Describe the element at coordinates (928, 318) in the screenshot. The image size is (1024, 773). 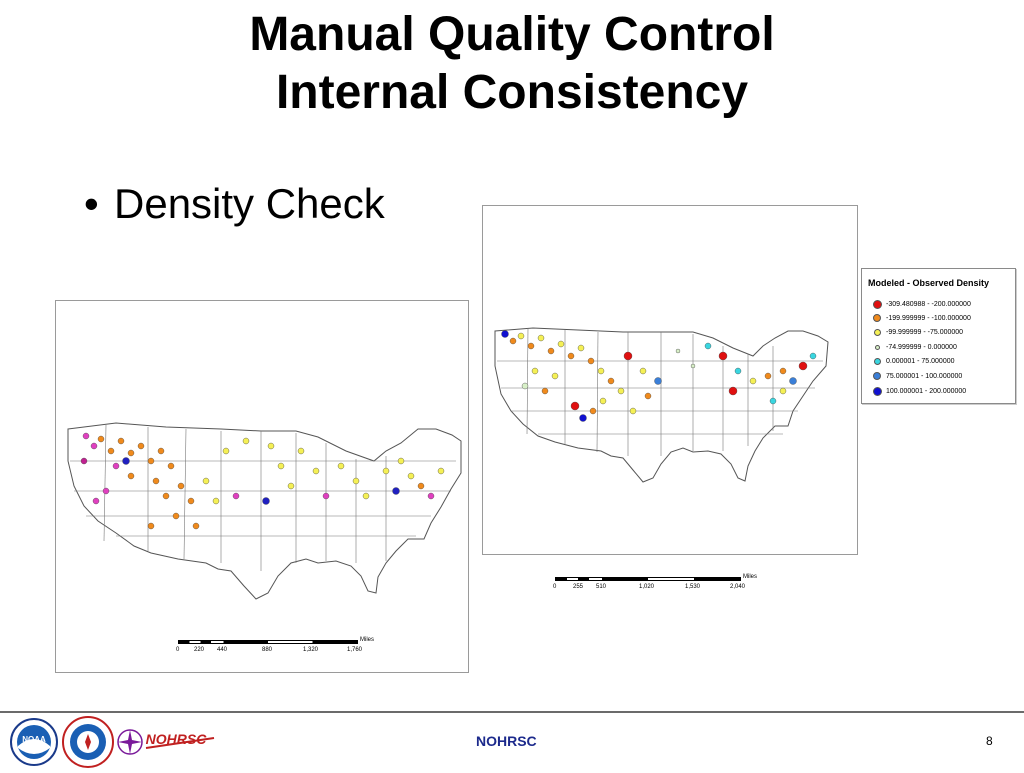
I see `legend-label: -199.999999 - -100.000000` at that location.